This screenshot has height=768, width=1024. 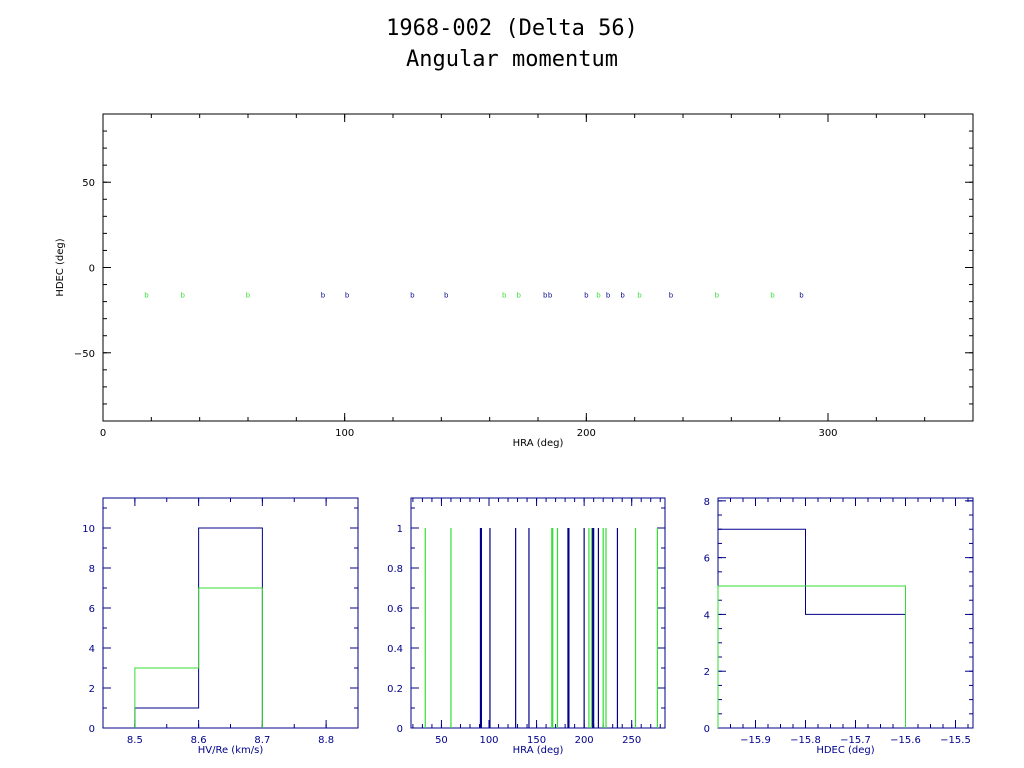 I want to click on y-tick-label: 0.6, so click(x=395, y=609).